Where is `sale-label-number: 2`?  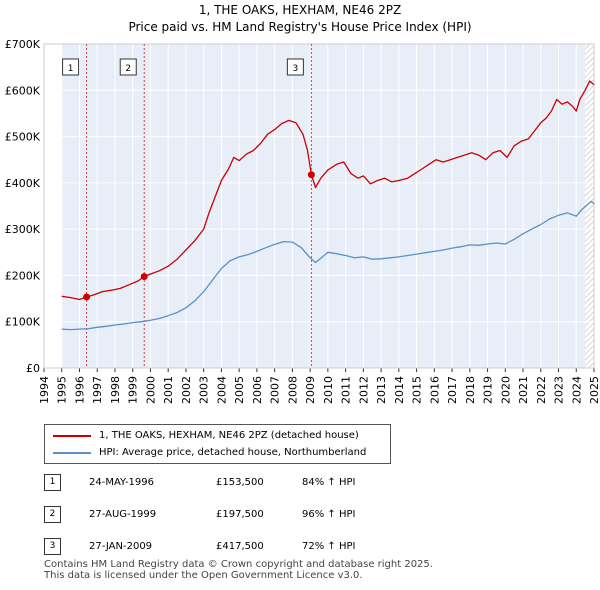 sale-label-number: 2 is located at coordinates (128, 69).